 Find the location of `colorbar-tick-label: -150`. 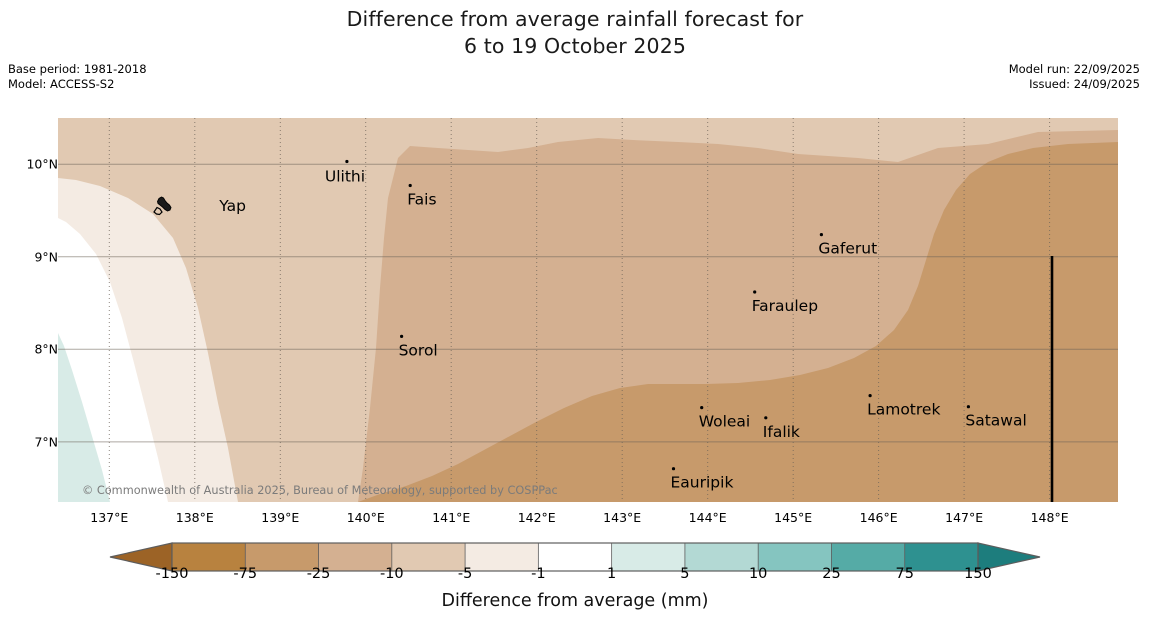

colorbar-tick-label: -150 is located at coordinates (172, 574).